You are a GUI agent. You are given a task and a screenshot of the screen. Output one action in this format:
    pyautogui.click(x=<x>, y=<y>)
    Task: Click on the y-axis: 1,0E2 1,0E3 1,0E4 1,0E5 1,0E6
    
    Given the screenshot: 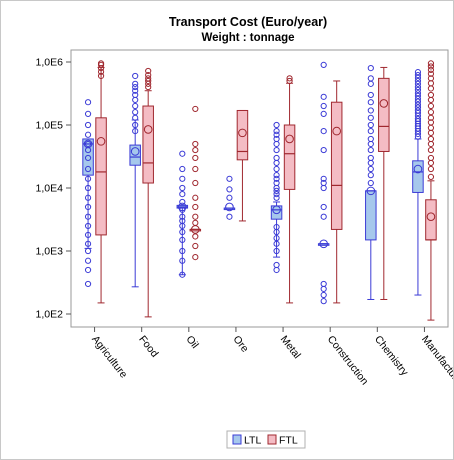 What is the action you would take?
    pyautogui.click(x=53, y=189)
    